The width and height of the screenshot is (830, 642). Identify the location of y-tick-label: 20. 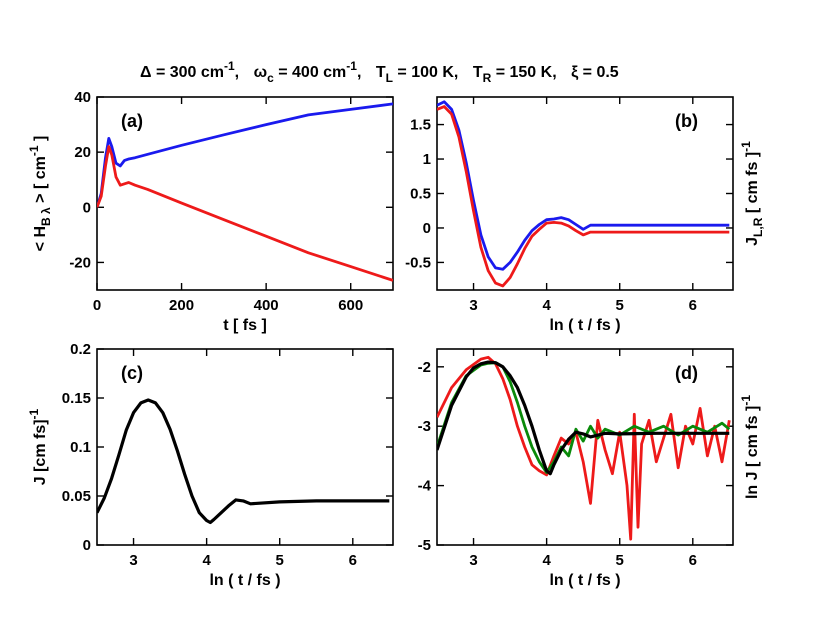
(82, 152).